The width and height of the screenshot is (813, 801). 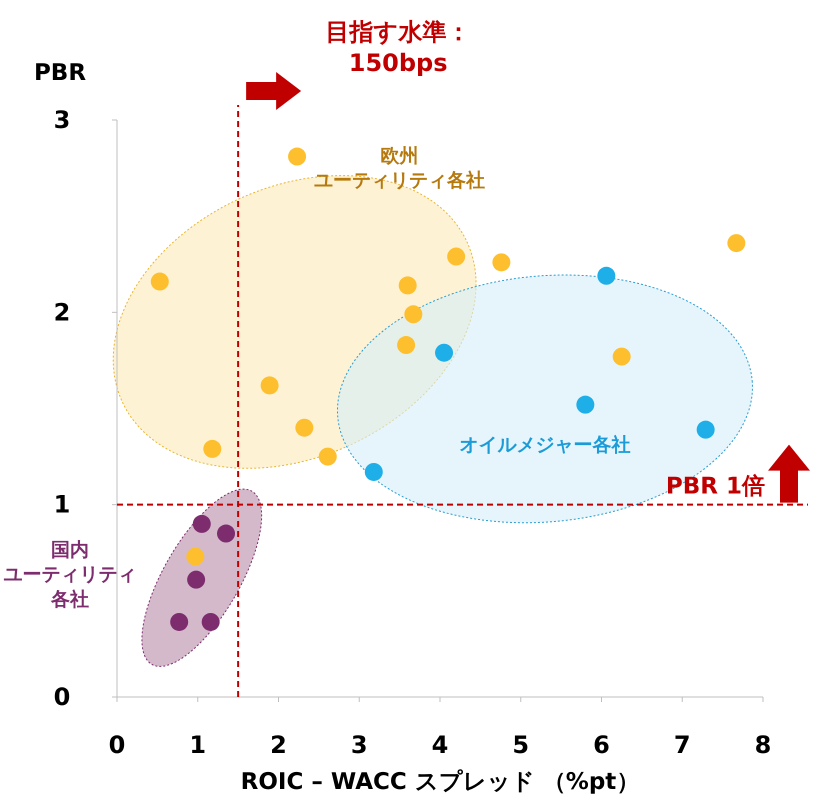 I want to click on y-tick-label: 3, so click(x=62, y=120).